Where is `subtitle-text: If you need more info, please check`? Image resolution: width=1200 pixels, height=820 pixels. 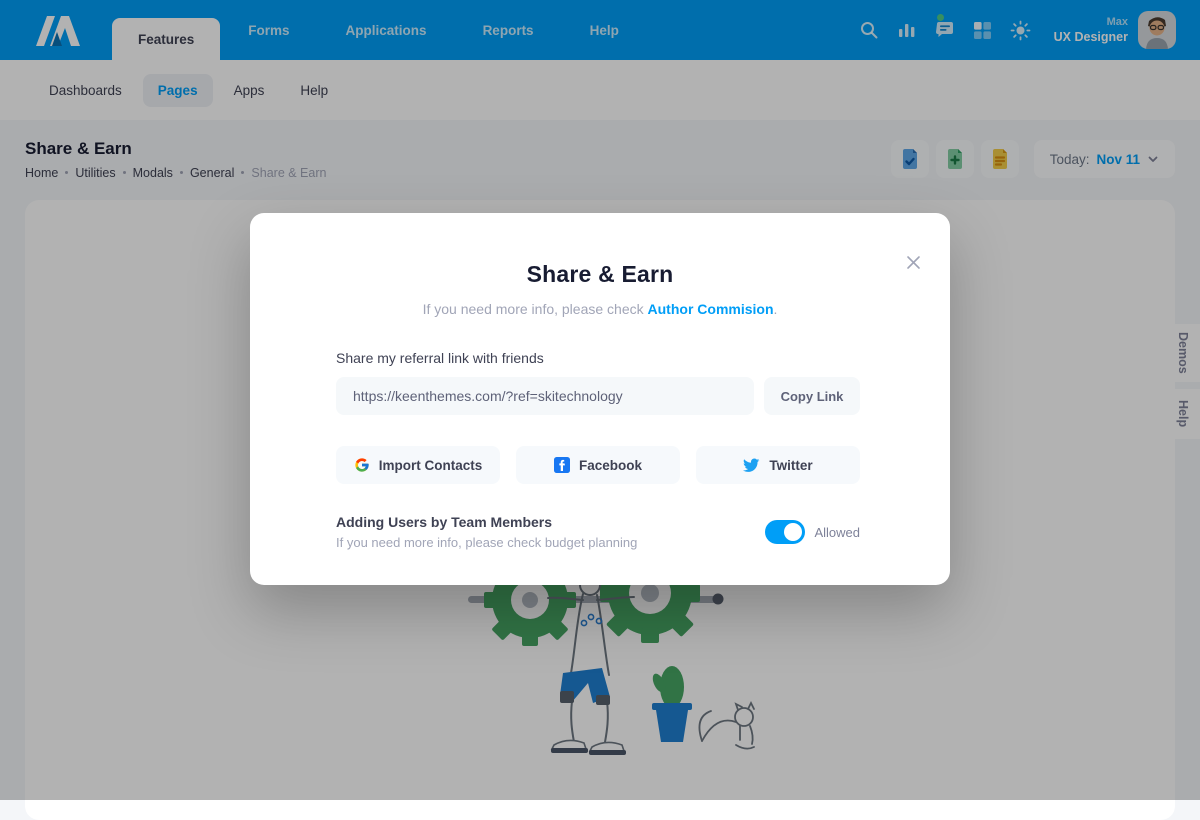
subtitle-text: If you need more info, please check is located at coordinates (535, 309).